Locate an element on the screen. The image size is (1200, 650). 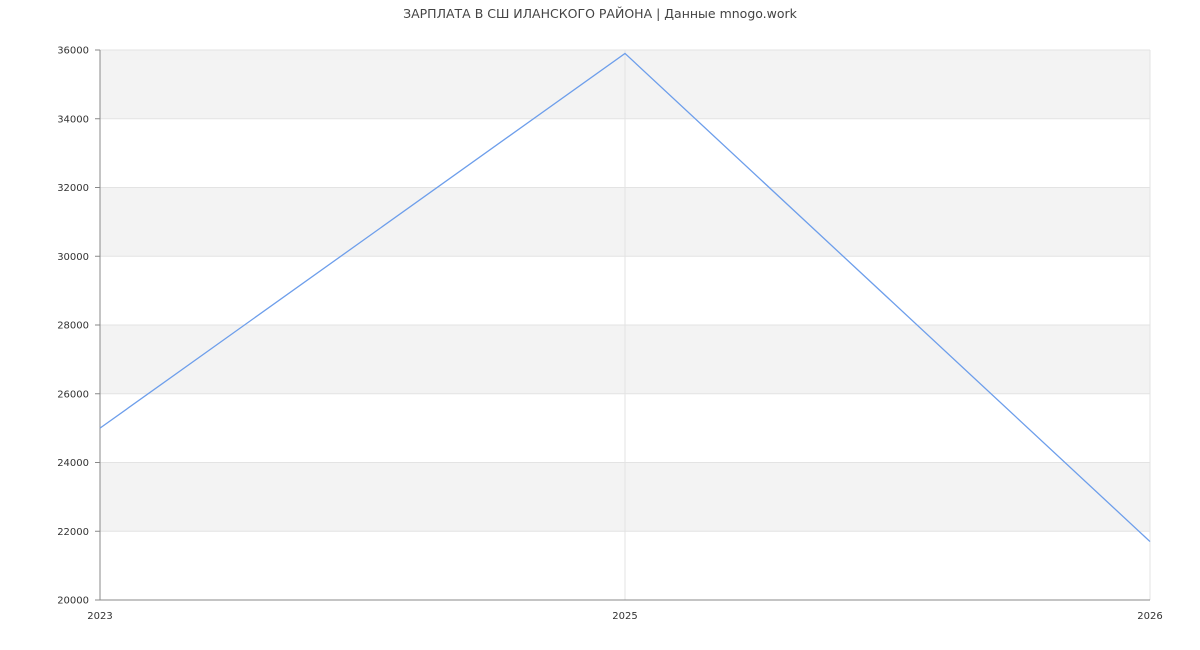
x-tick-label: 2026 is located at coordinates (1149, 616).